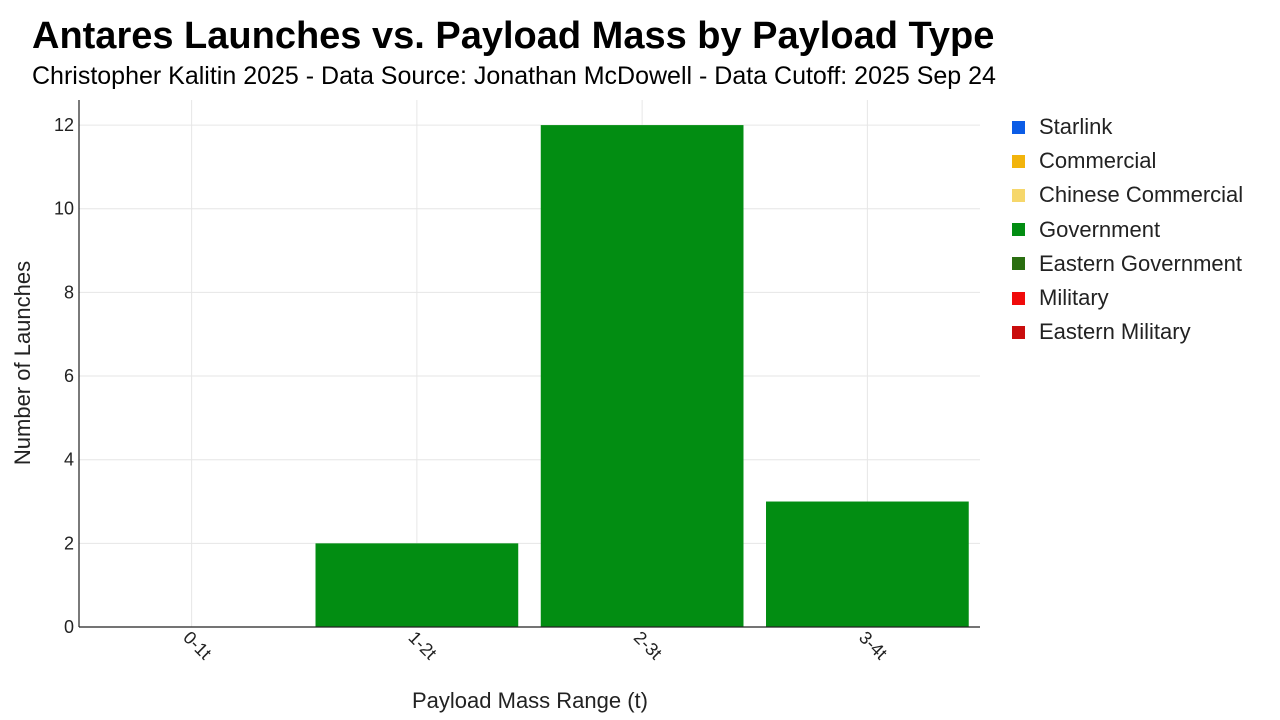 The image size is (1280, 720). I want to click on legend-item-chinese-commercial: Chinese Commercial, so click(1127, 195).